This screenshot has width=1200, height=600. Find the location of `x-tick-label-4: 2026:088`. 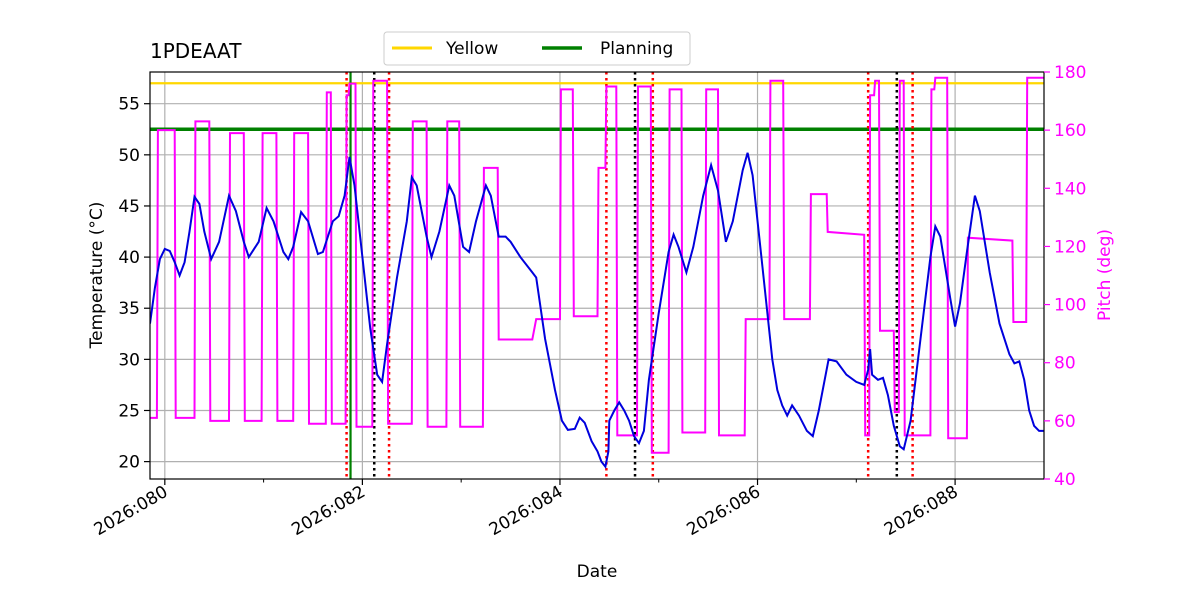

x-tick-label-4: 2026:088 is located at coordinates (921, 511).